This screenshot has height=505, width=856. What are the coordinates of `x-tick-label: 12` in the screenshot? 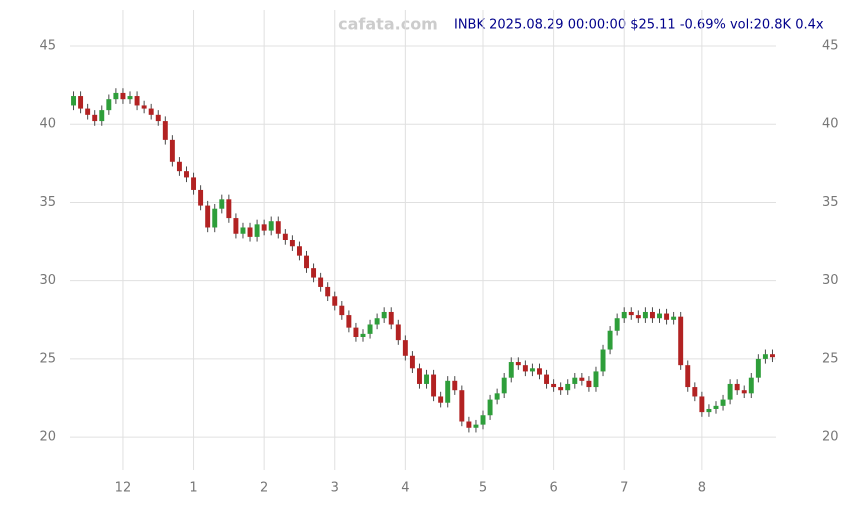 It's located at (123, 488).